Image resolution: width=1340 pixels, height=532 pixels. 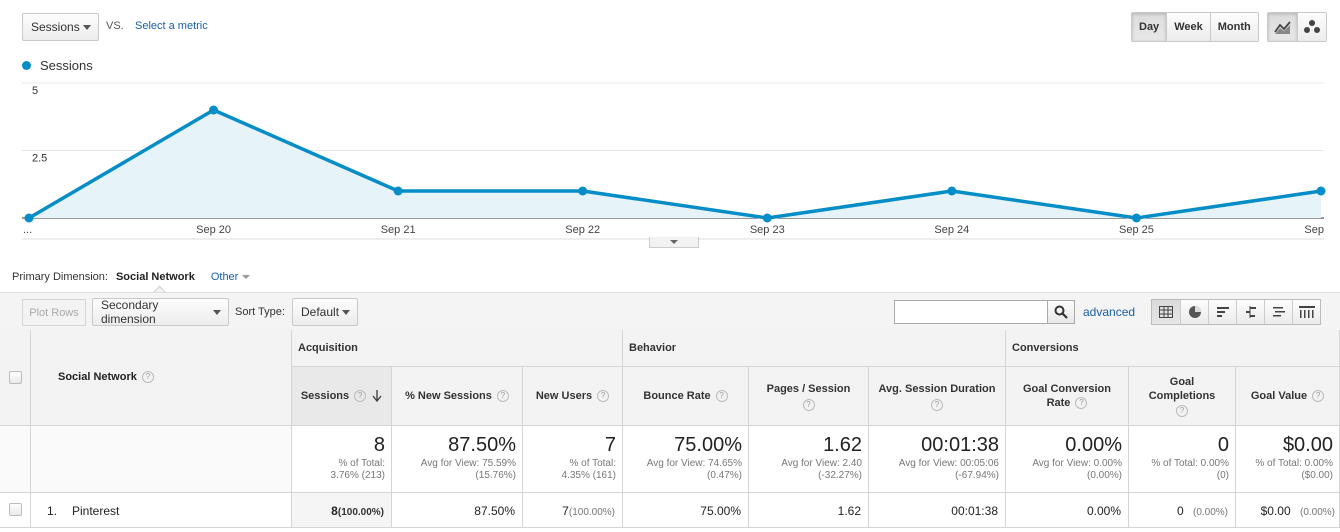 What do you see at coordinates (1250, 312) in the screenshot?
I see `comparison-view-icon` at bounding box center [1250, 312].